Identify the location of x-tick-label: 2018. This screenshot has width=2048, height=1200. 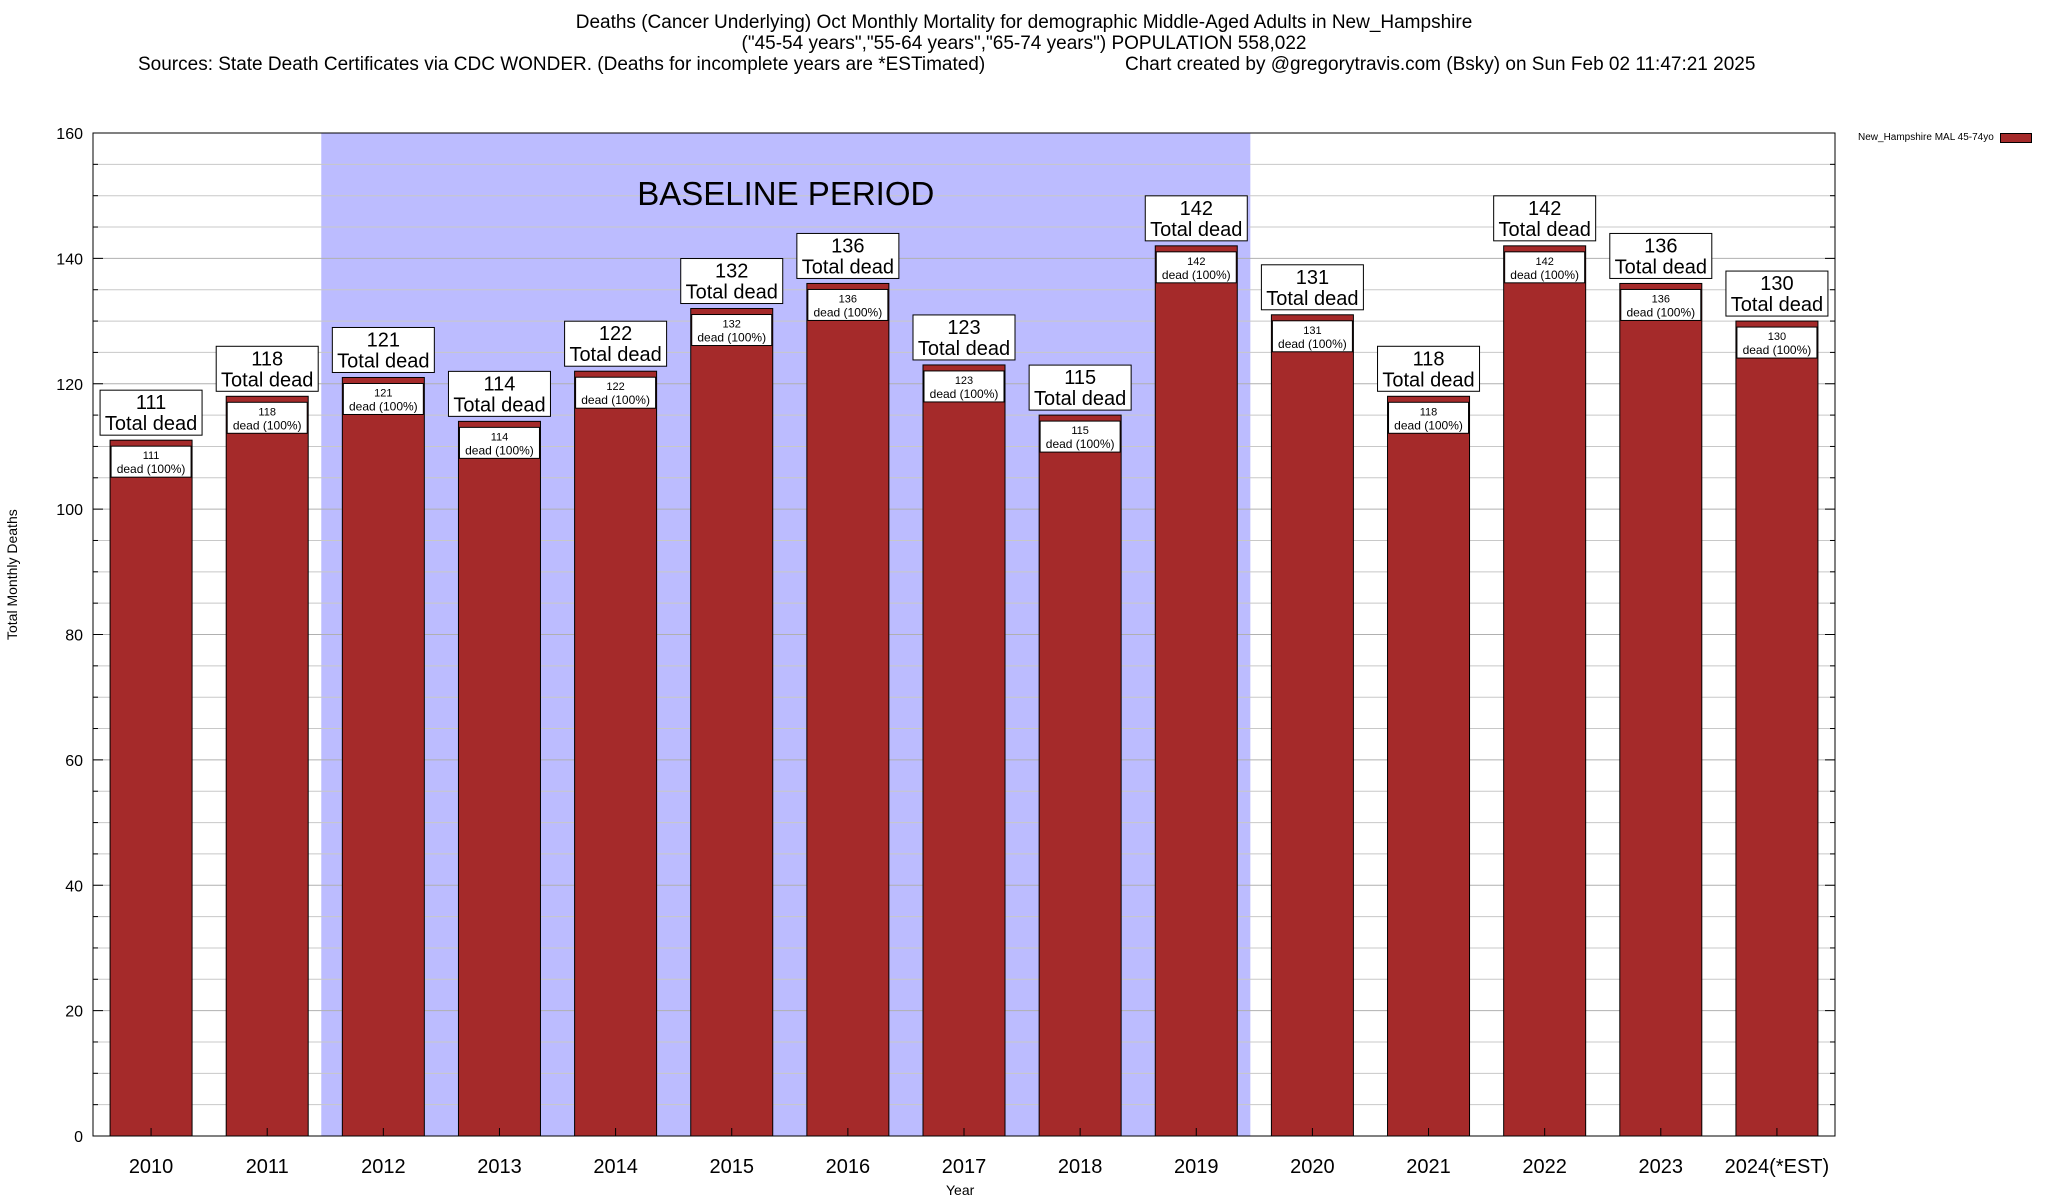
(1080, 1167).